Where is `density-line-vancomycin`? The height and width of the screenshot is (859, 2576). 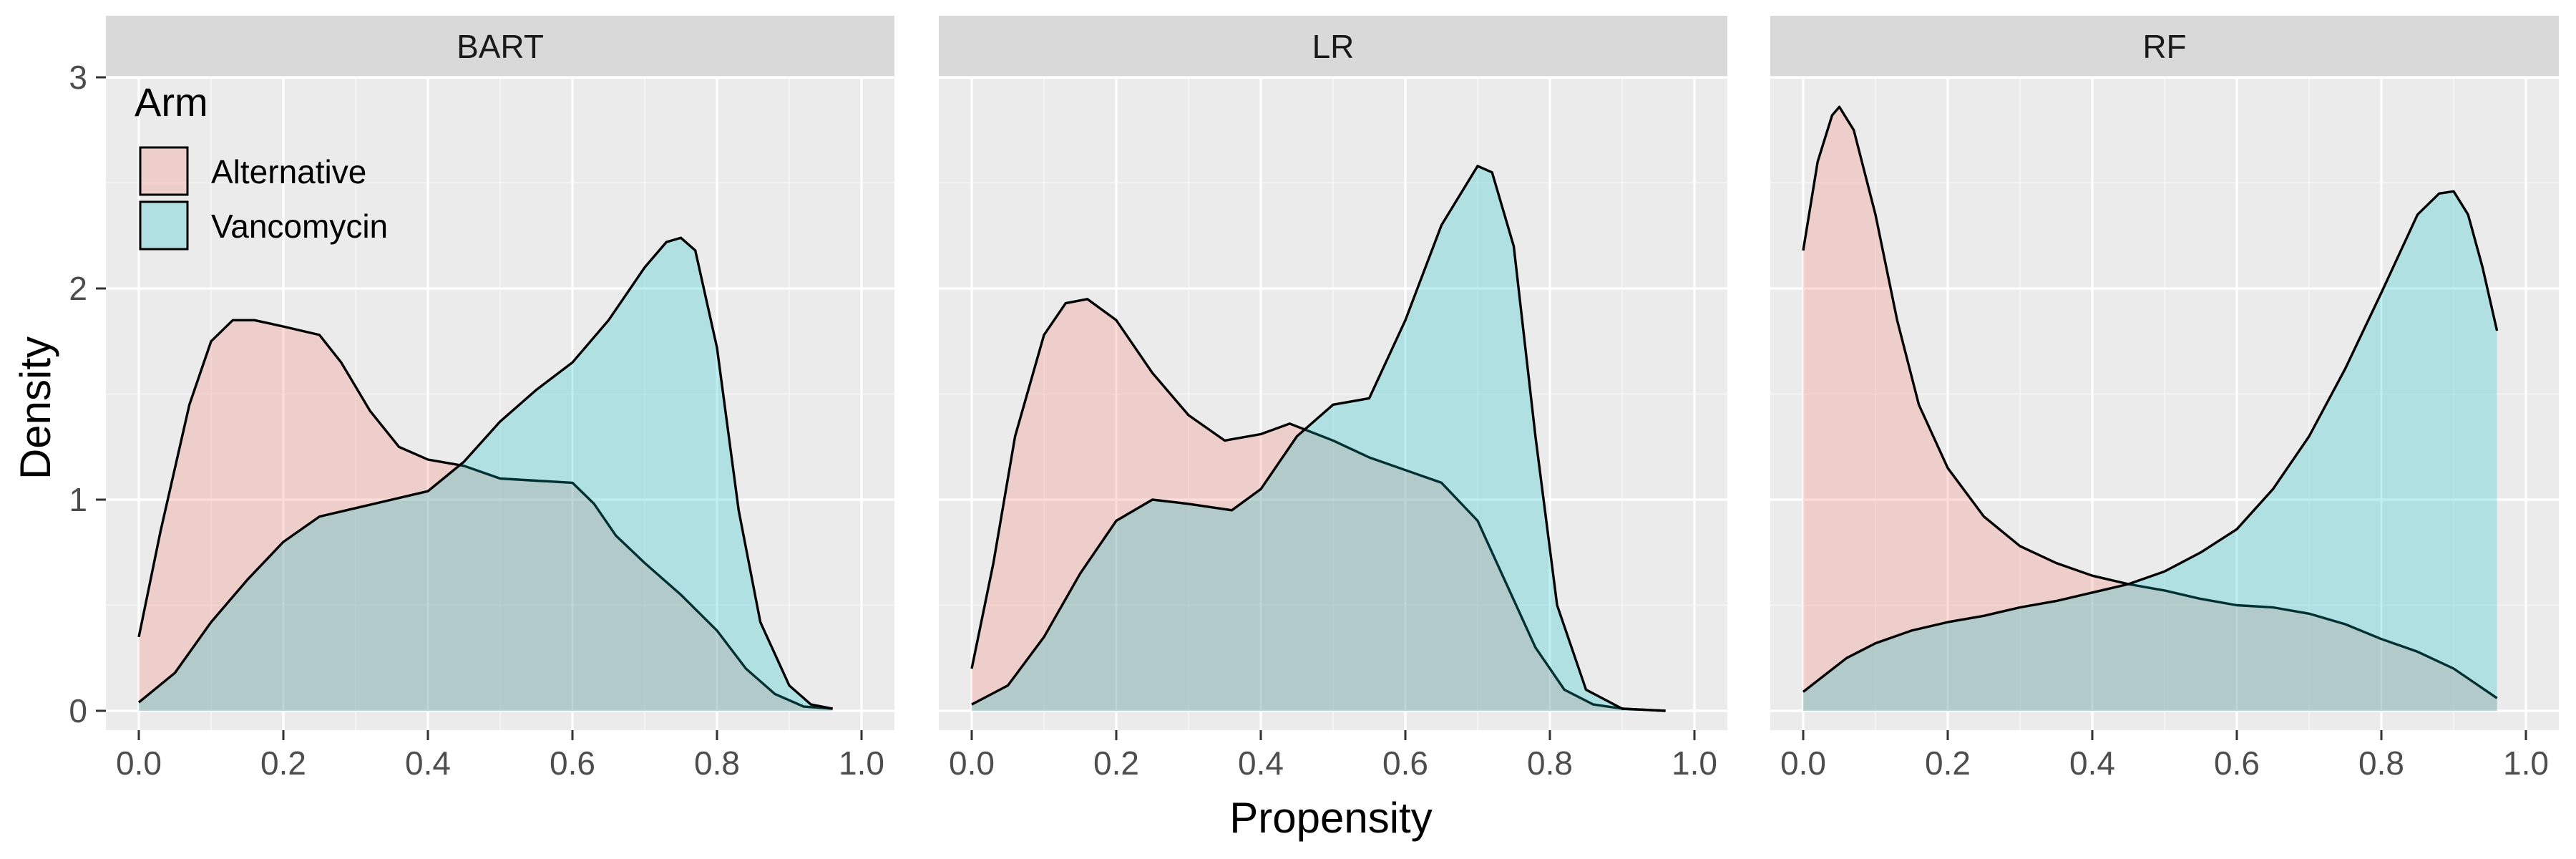
density-line-vancomycin is located at coordinates (485, 473).